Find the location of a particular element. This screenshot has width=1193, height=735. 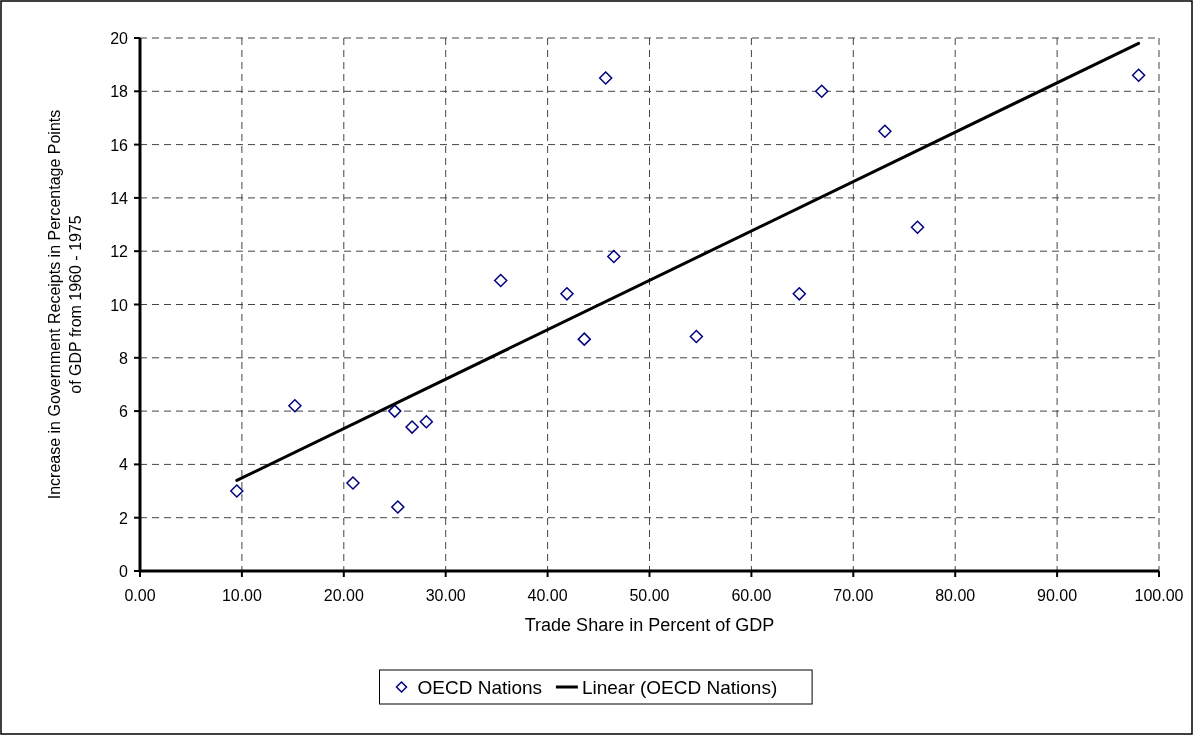

x-tick-label: 60.00 is located at coordinates (751, 595).